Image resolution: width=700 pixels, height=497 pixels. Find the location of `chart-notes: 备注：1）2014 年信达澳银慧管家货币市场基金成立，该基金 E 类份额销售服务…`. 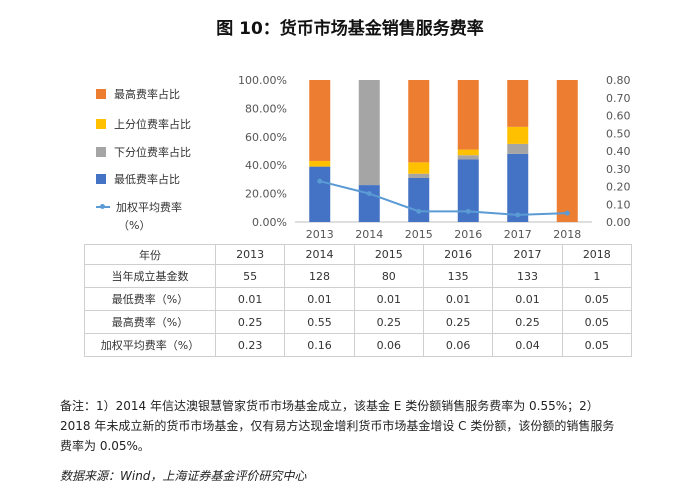

chart-notes: 备注：1）2014 年信达澳银慧管家货币市场基金成立，该基金 E 类份额销售服务… is located at coordinates (372, 426).